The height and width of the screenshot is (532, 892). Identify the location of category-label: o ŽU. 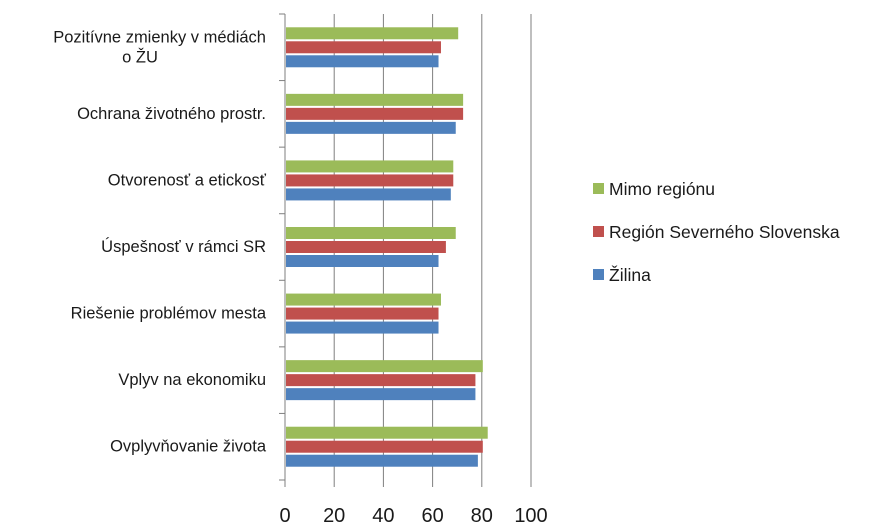
(140, 56).